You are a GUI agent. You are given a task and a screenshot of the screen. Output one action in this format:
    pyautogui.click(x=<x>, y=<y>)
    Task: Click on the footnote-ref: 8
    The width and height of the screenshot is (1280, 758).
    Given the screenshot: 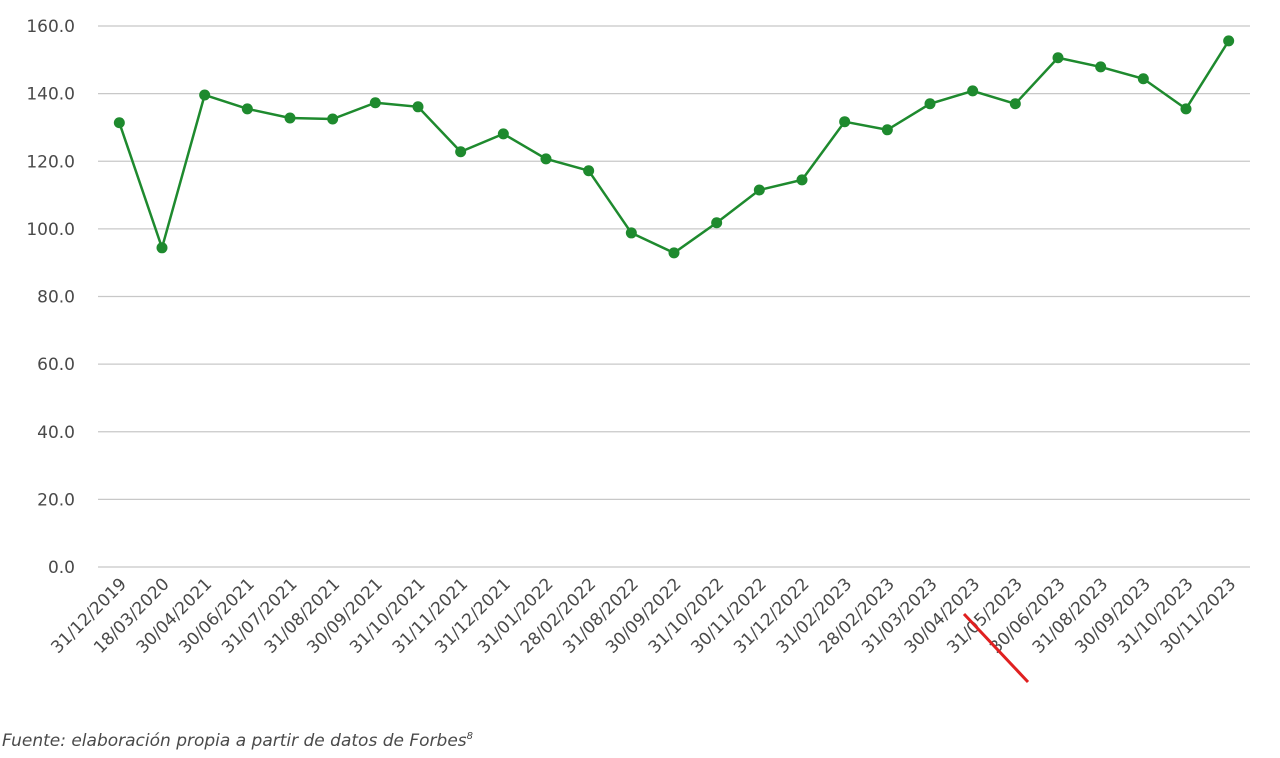 What is the action you would take?
    pyautogui.click(x=470, y=736)
    